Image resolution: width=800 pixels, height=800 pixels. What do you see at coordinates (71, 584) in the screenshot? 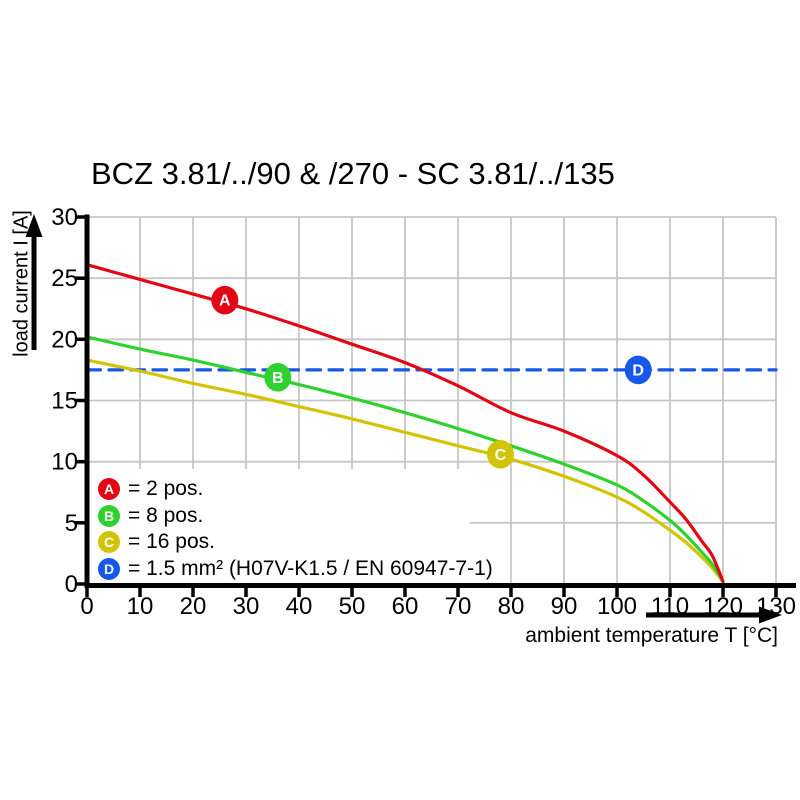
I see `y-tick-label-0: 0` at bounding box center [71, 584].